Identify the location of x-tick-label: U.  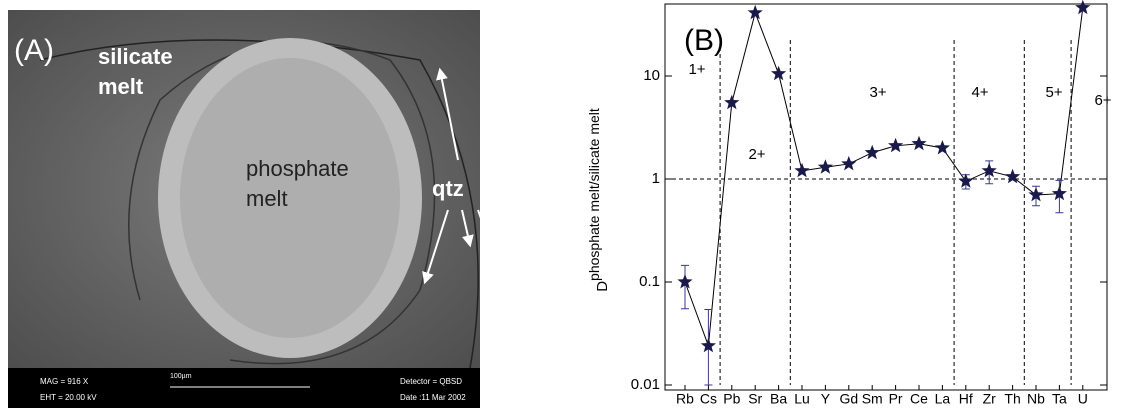
(1083, 399).